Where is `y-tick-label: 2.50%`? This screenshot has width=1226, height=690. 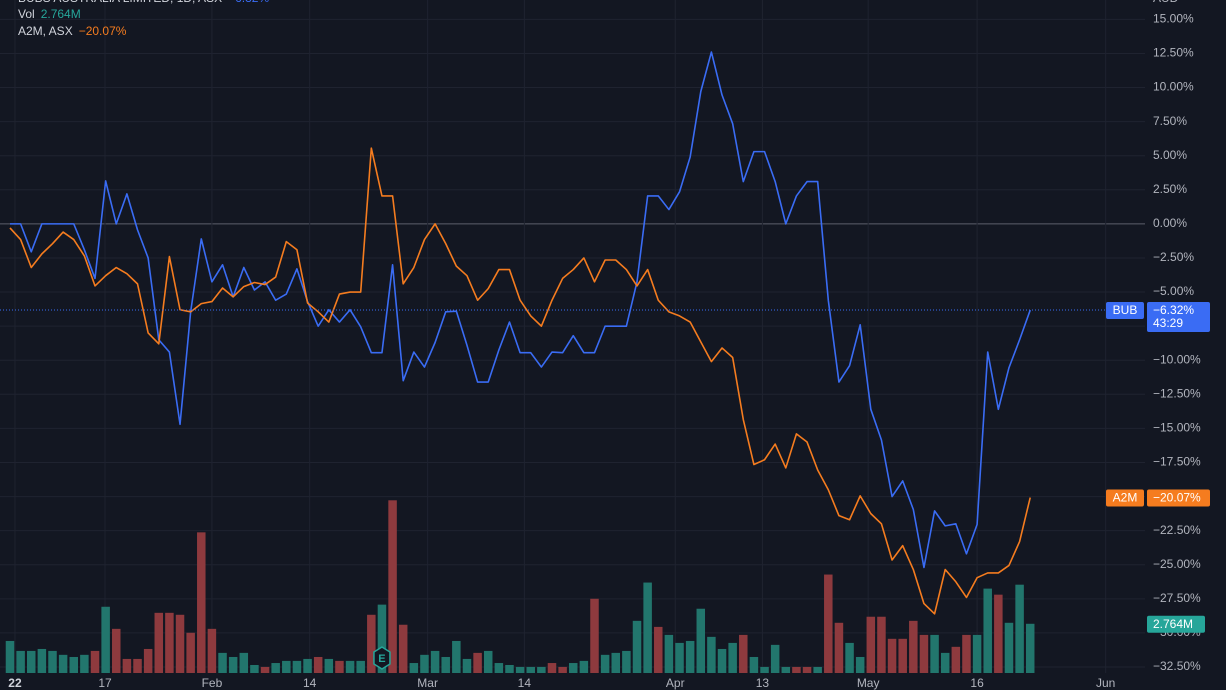
y-tick-label: 2.50% is located at coordinates (1170, 189).